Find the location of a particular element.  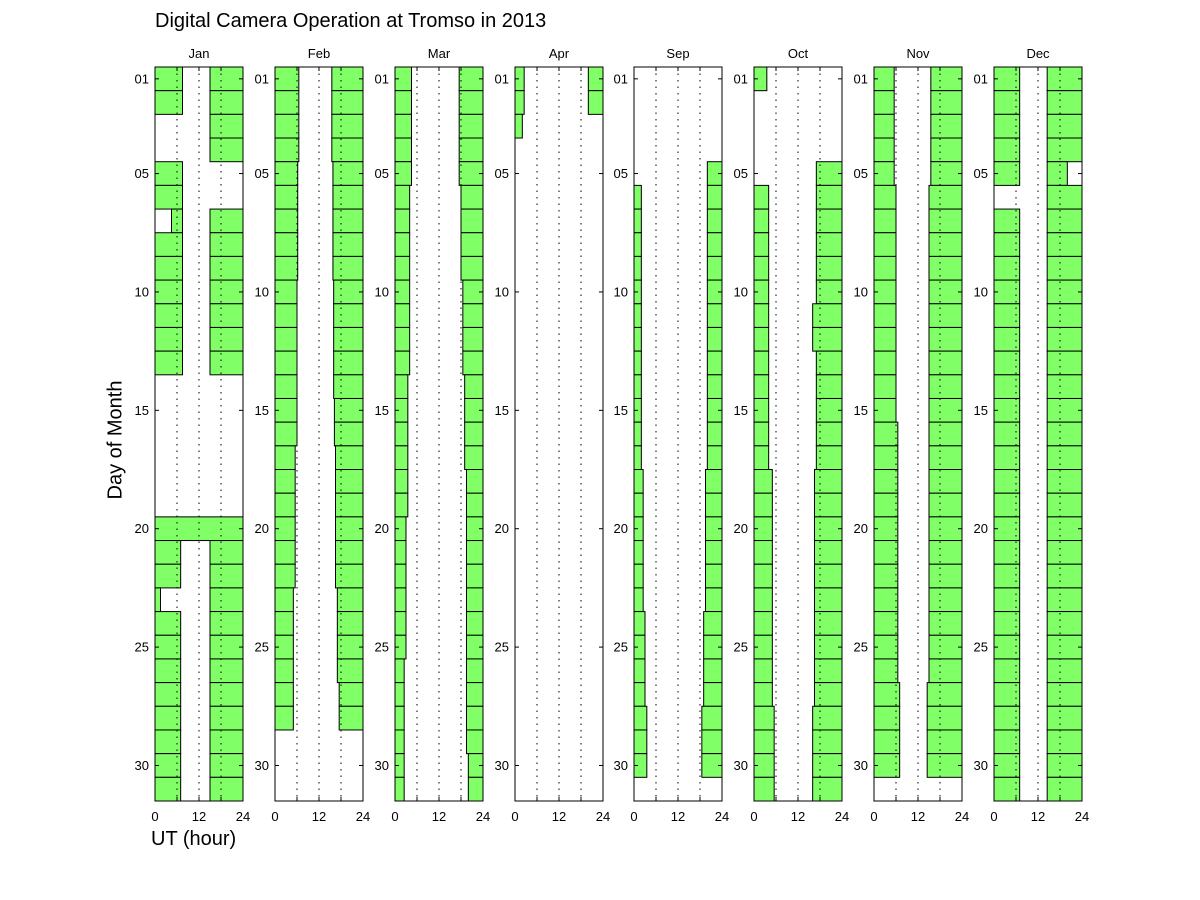

x-tick-label: 24 is located at coordinates (603, 816).